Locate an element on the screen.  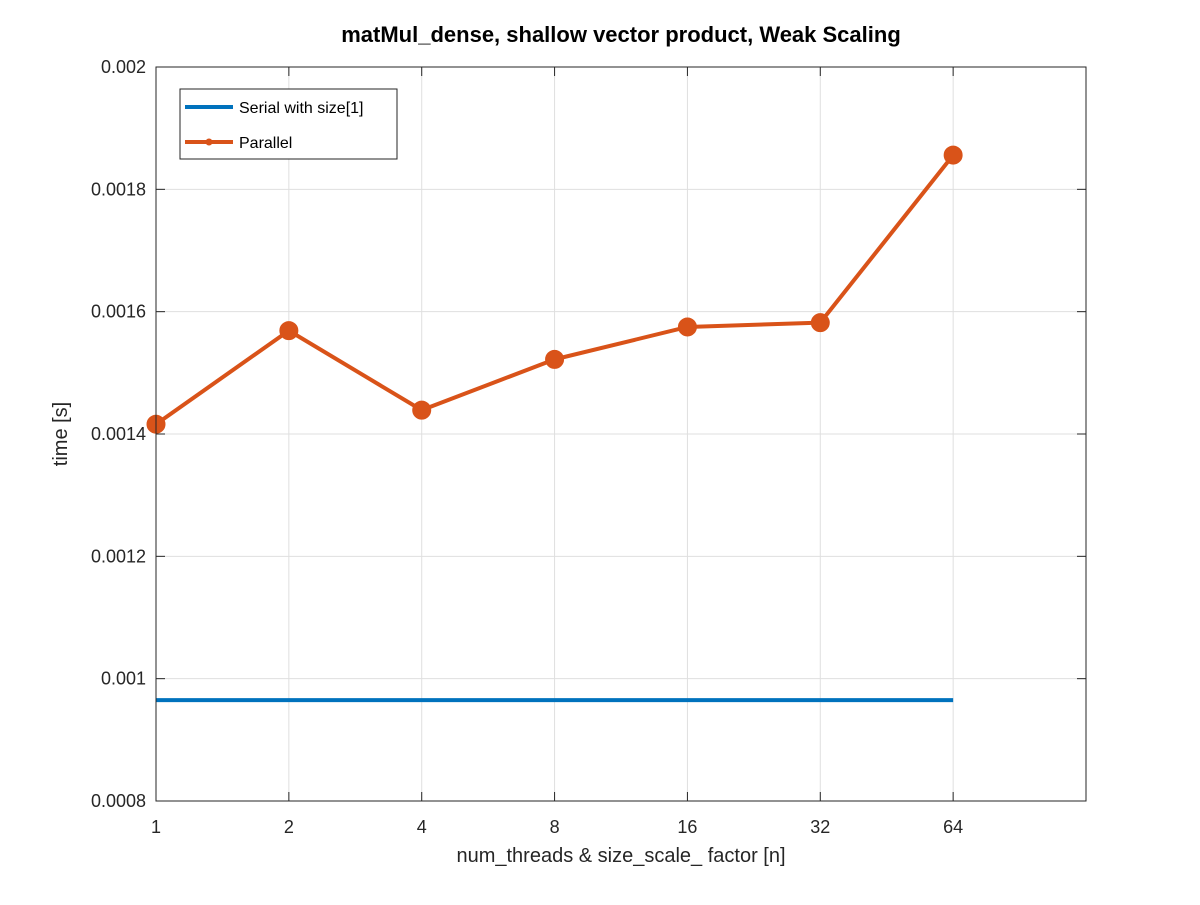
x-tick-label: 16 is located at coordinates (687, 827).